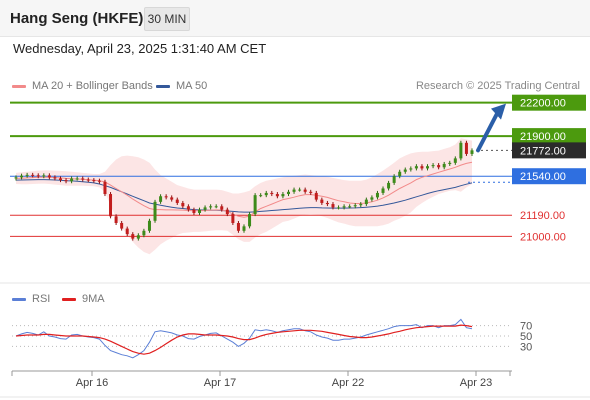 The width and height of the screenshot is (590, 400). Describe the element at coordinates (498, 111) in the screenshot. I see `target-arrow-head` at that location.